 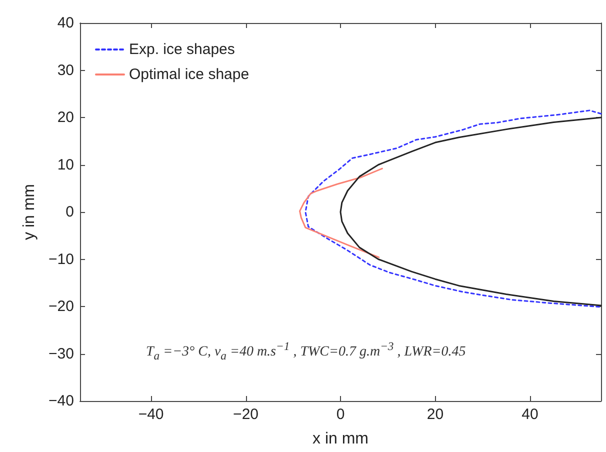 I want to click on text: T$_{a}$ =−3° C, v$_{a}$ =40 m.s$^{−1}$ , TWC=0.7 g.m$^{−3}$ , LWR=0.45, so click(x=306, y=351).